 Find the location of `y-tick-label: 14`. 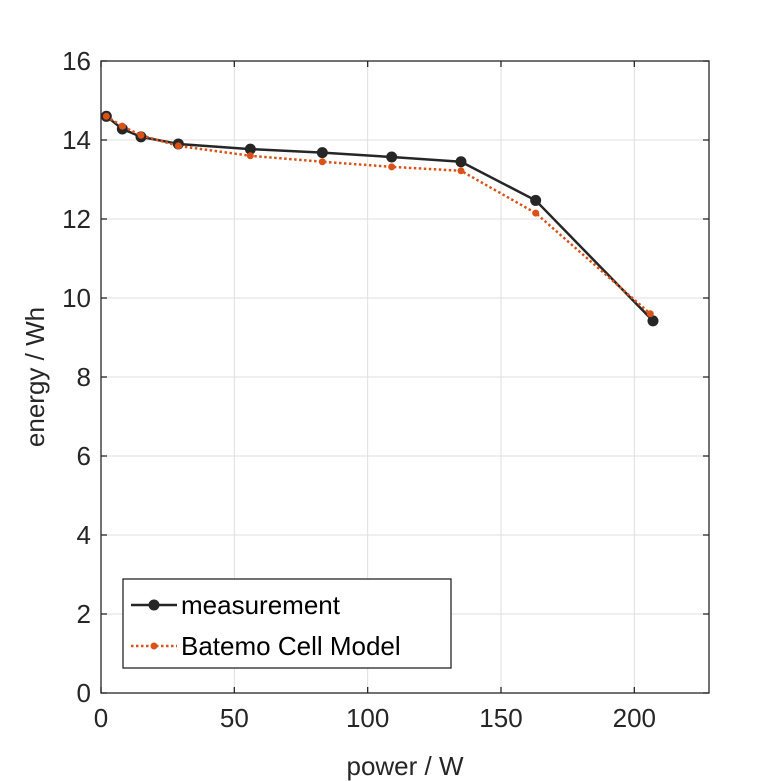

y-tick-label: 14 is located at coordinates (76, 140).